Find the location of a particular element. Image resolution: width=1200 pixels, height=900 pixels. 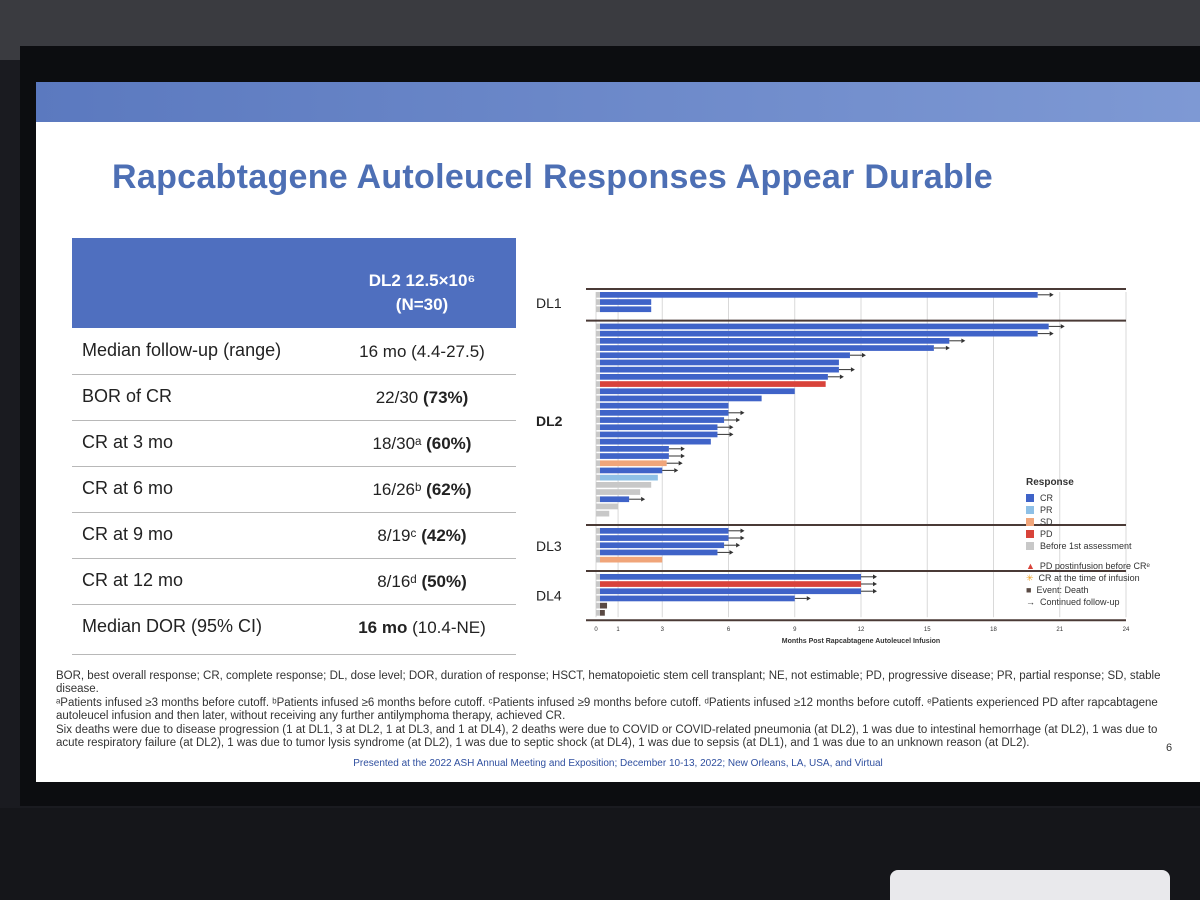

legend-label: Before 1st assessment is located at coordinates (1086, 546).